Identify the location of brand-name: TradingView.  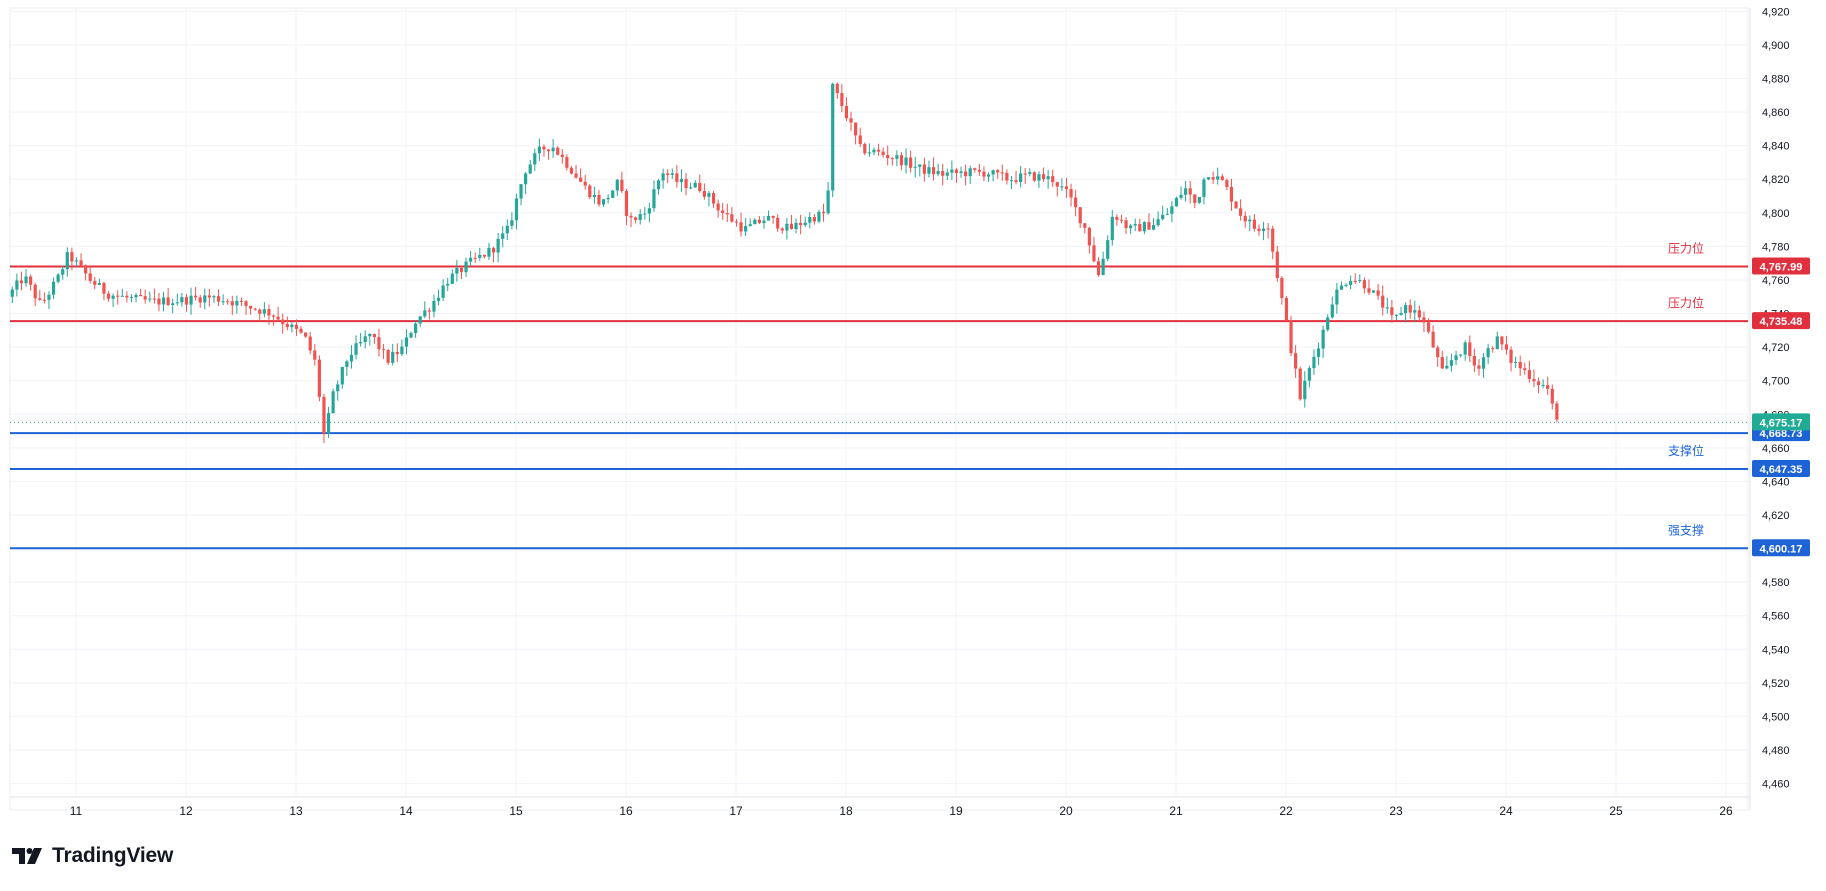
(113, 855).